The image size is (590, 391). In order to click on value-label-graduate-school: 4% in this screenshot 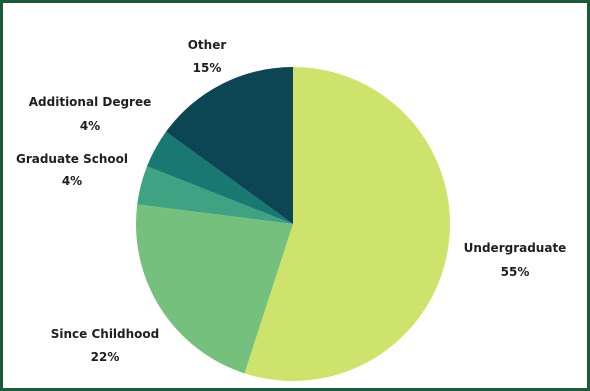, I will do `click(72, 181)`.